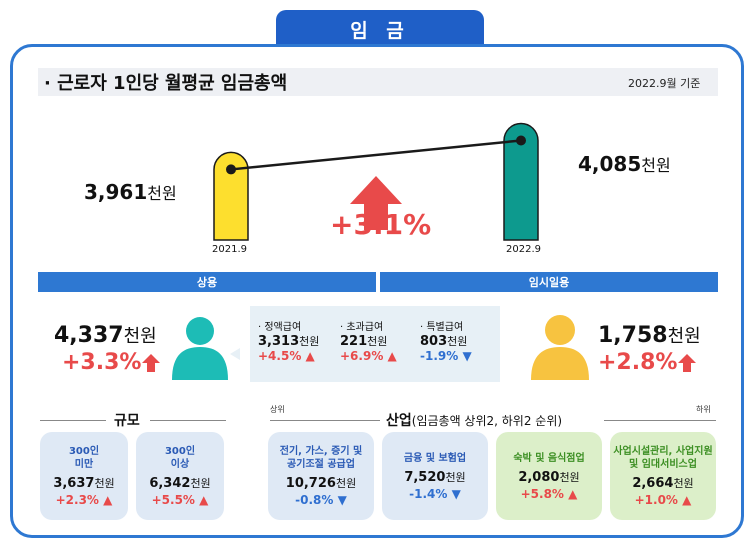 The width and height of the screenshot is (754, 548). I want to click on top-tag: 상위, so click(277, 409).